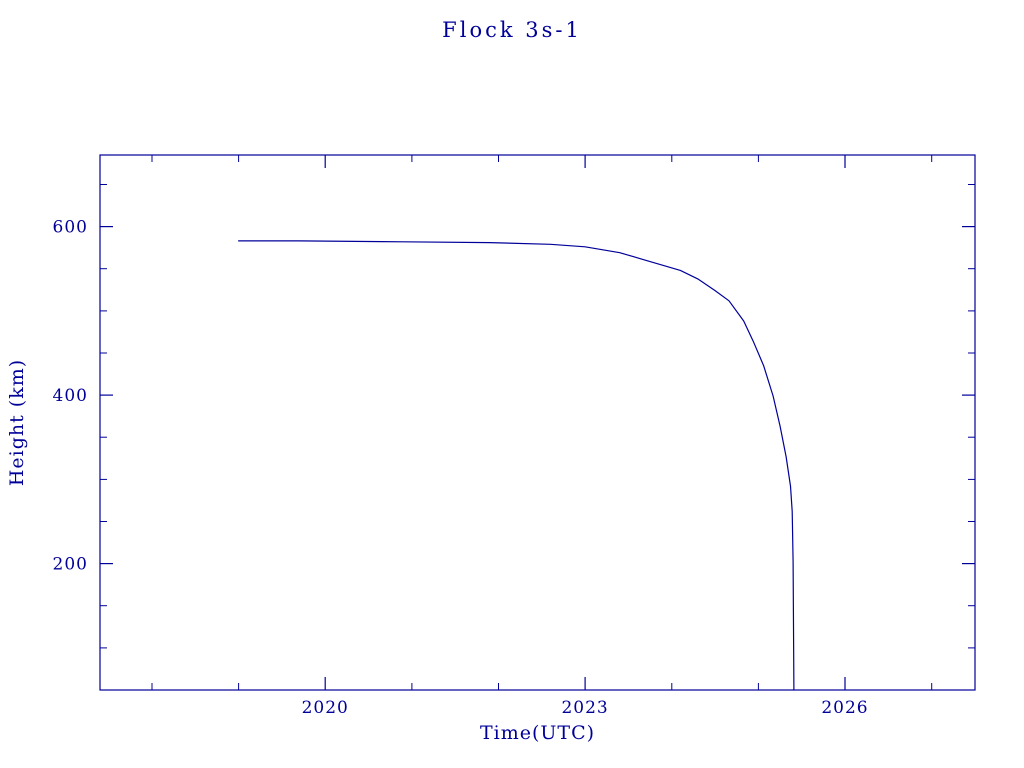 The width and height of the screenshot is (1024, 768). Describe the element at coordinates (512, 30) in the screenshot. I see `chart-title: Flock 3s-1` at that location.